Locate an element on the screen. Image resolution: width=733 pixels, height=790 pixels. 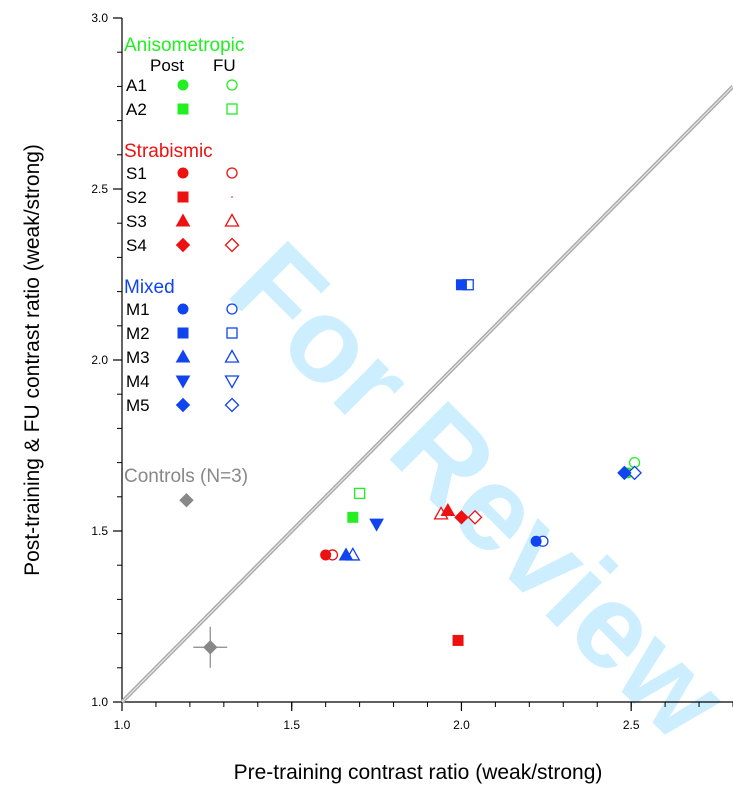
legend-row-label: M5 is located at coordinates (138, 405).